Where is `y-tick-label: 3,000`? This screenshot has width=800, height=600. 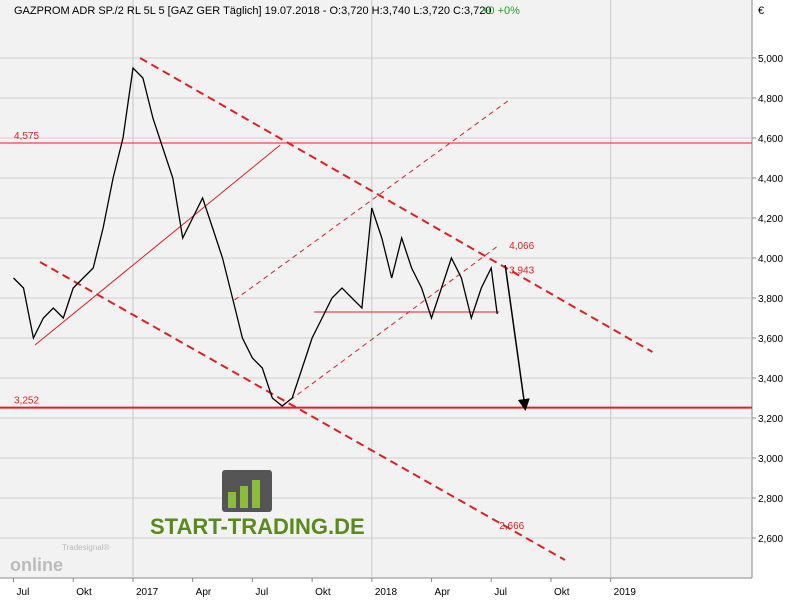 y-tick-label: 3,000 is located at coordinates (770, 459).